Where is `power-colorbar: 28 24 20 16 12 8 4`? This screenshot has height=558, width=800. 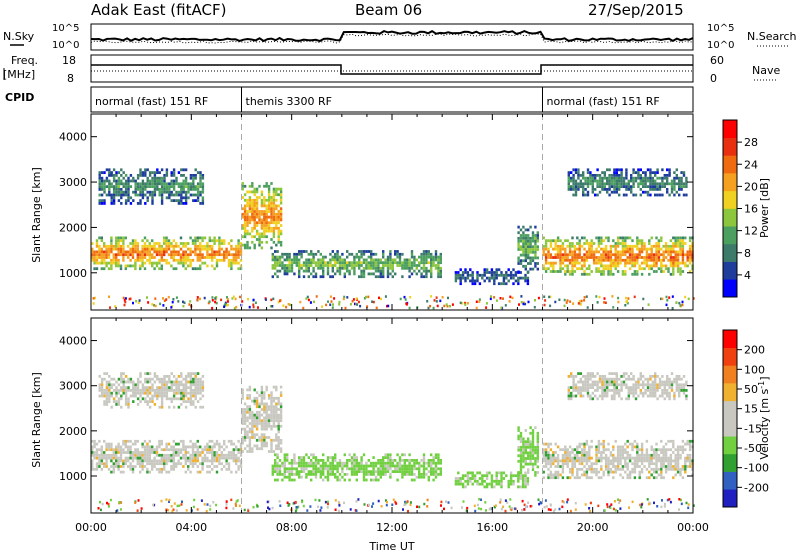
power-colorbar: 28 24 20 16 12 8 4 is located at coordinates (740, 208).